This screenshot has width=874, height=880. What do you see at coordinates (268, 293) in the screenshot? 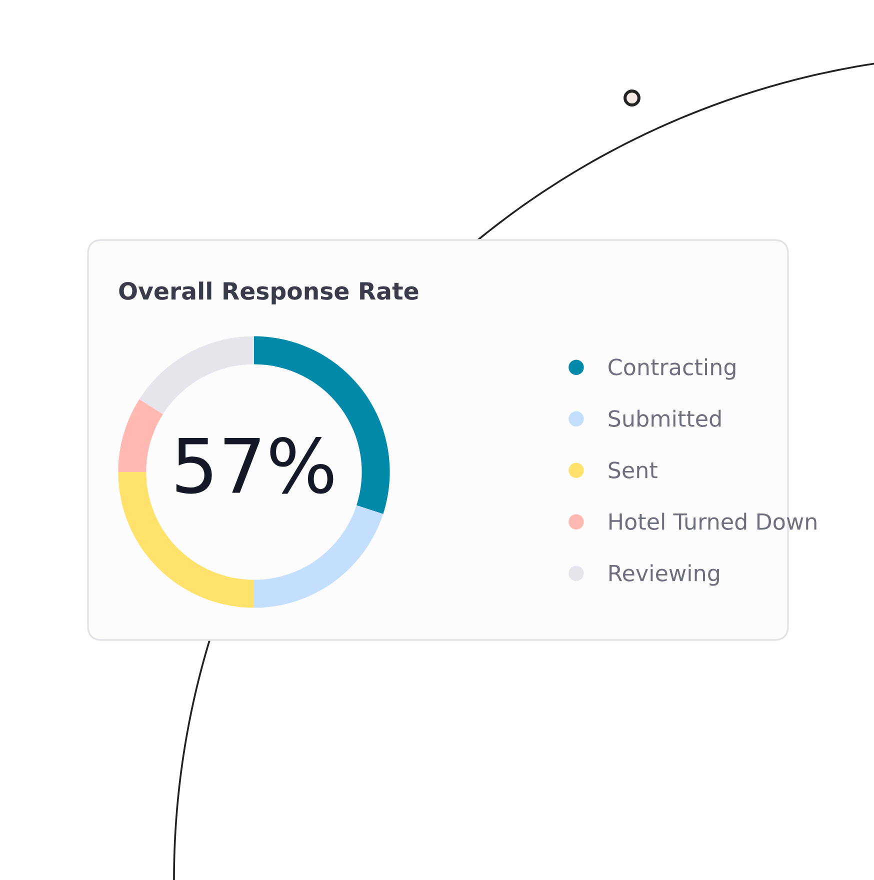
I see `chart-title: Overall Response Rate` at bounding box center [268, 293].